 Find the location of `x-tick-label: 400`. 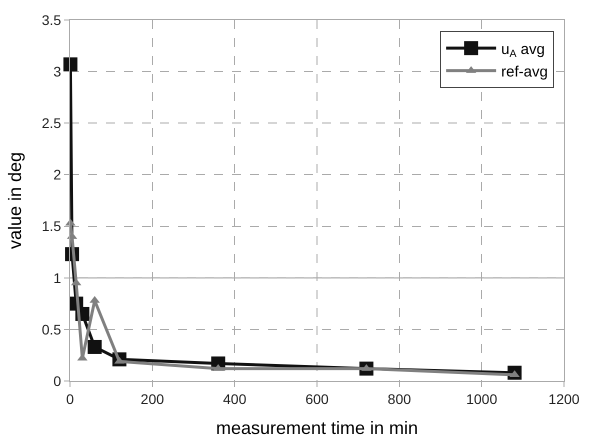

x-tick-label: 400 is located at coordinates (234, 398).